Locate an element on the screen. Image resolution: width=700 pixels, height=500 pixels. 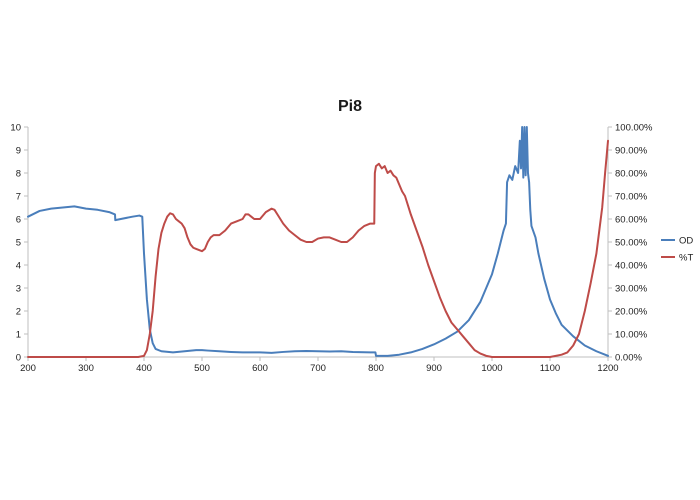
y2-tick-label: 0.00% is located at coordinates (628, 358).